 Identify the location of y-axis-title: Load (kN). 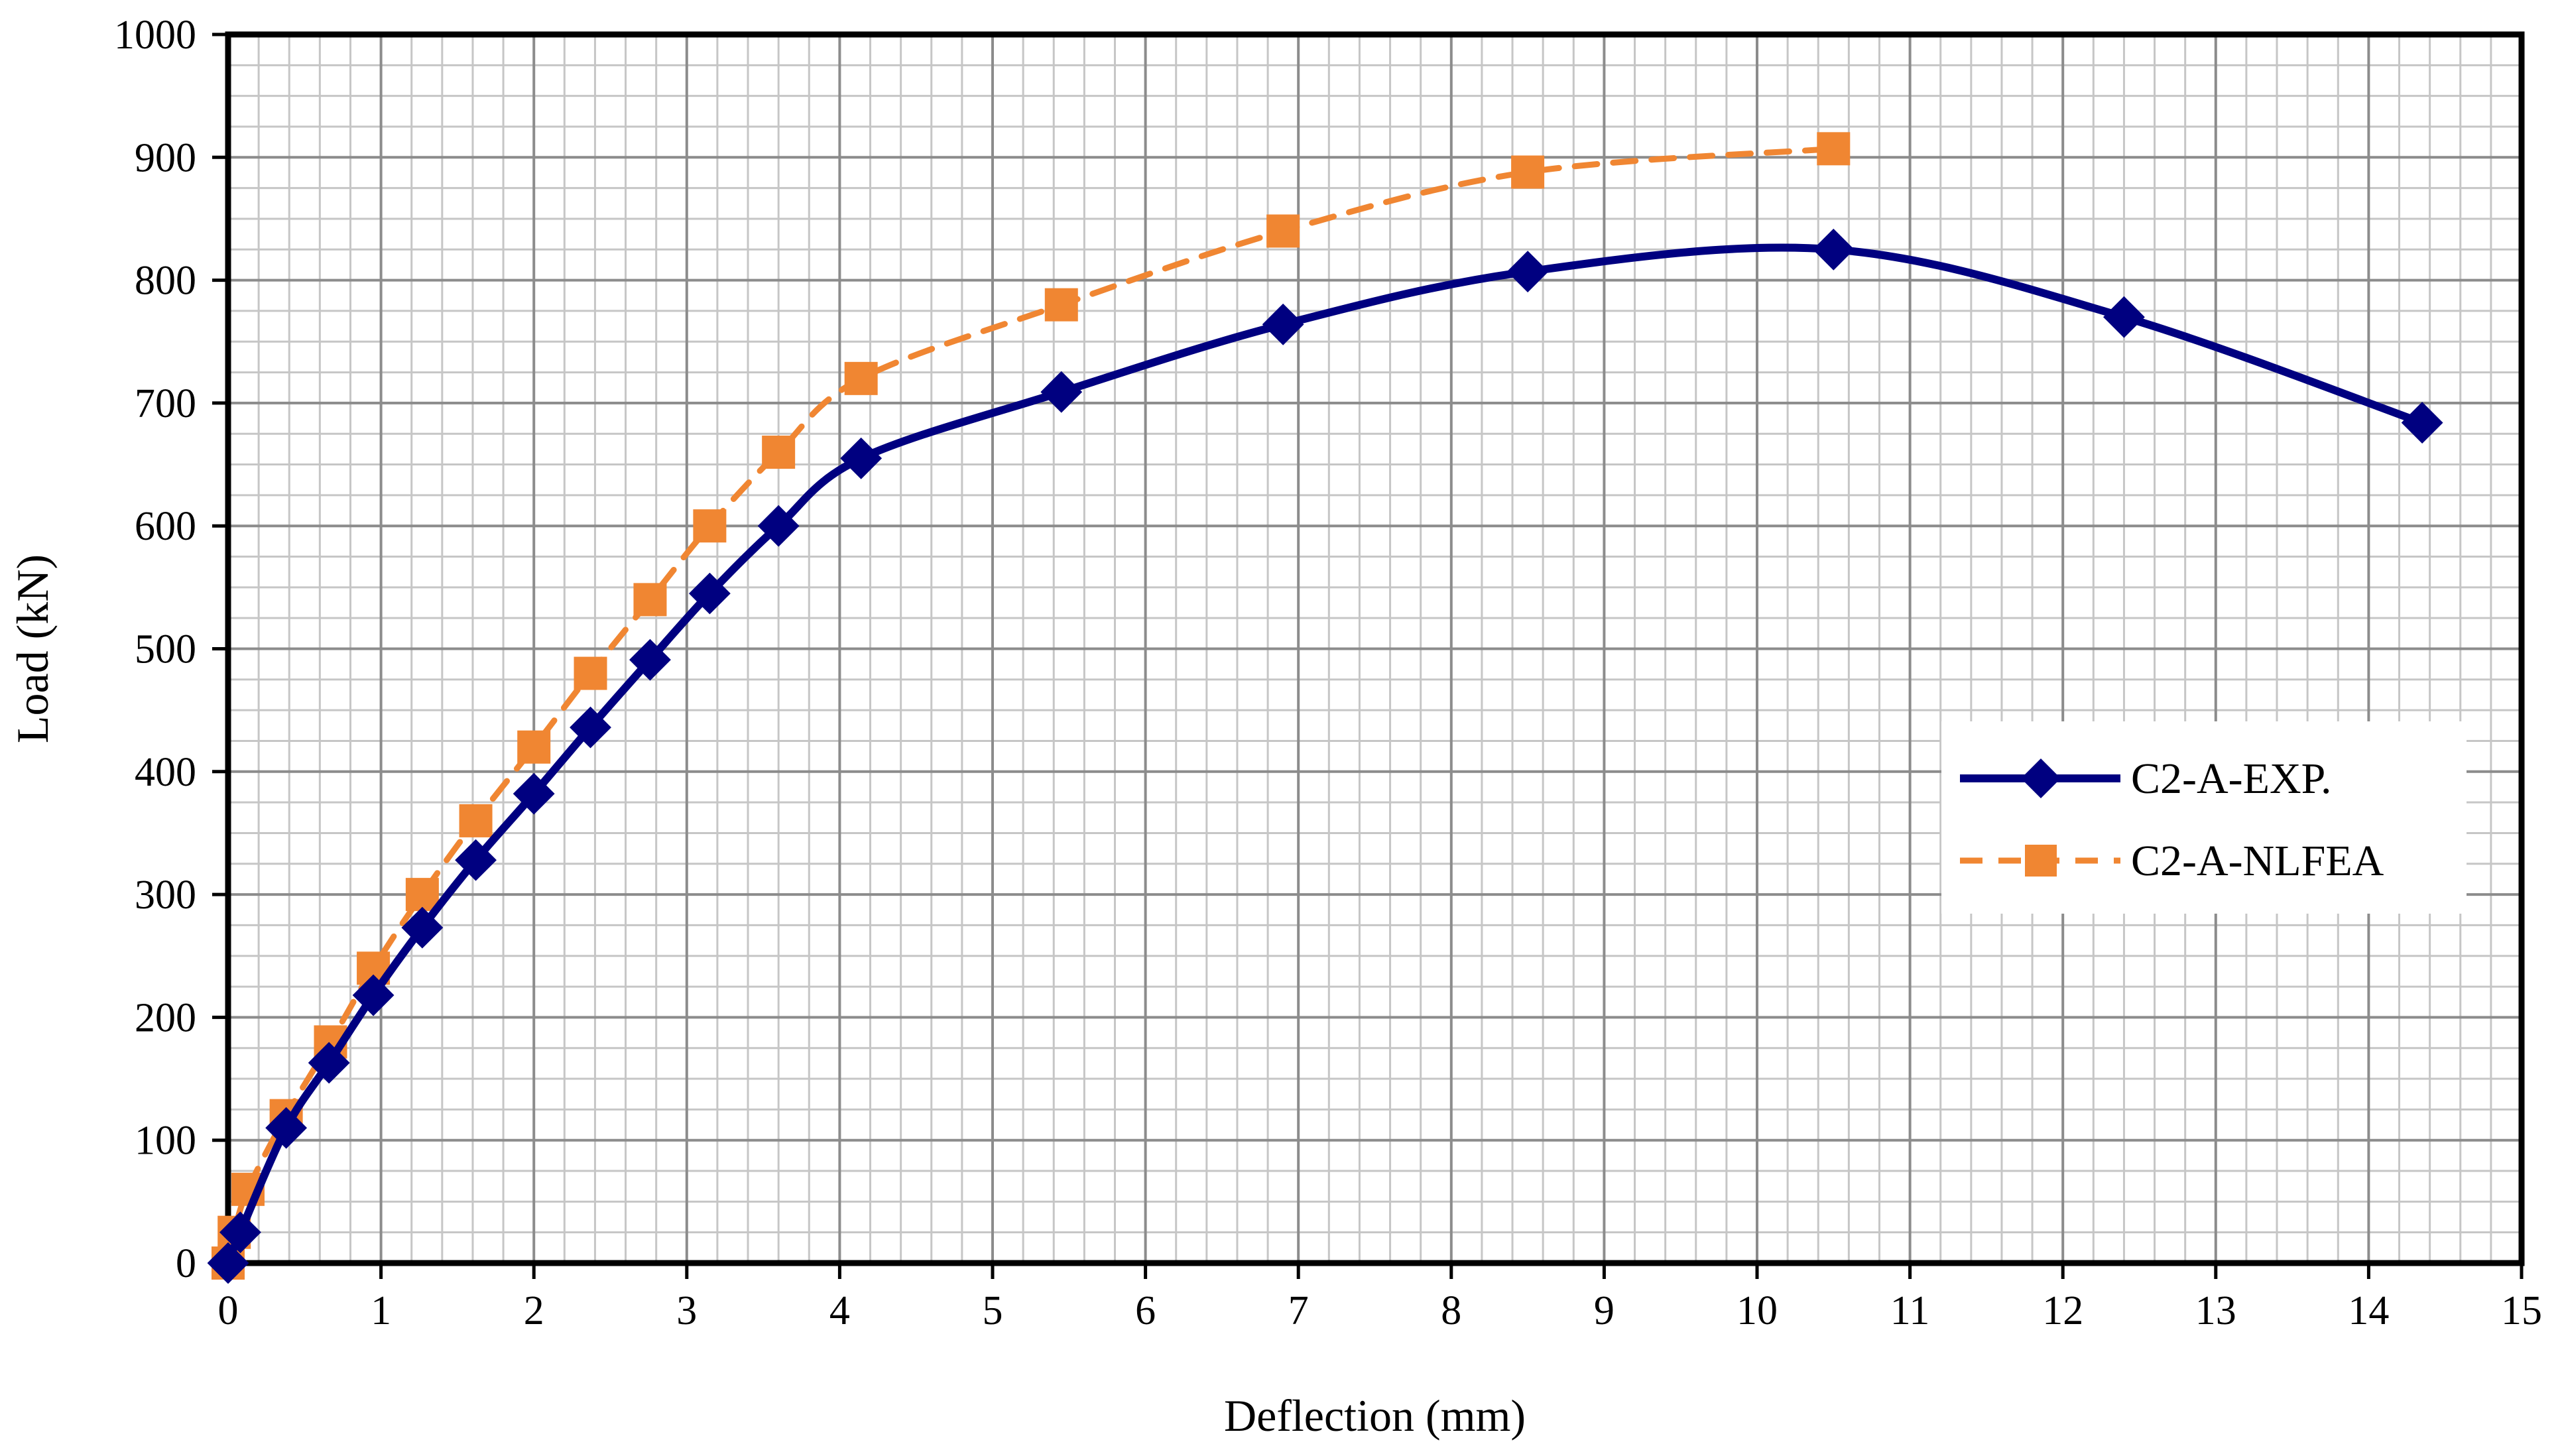
(32, 648).